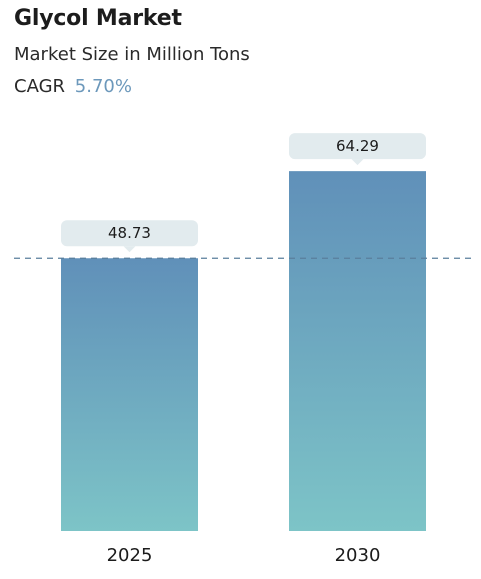 Image resolution: width=481 pixels, height=579 pixels. Describe the element at coordinates (130, 555) in the screenshot. I see `x-tick-label-2025: 2025` at that location.